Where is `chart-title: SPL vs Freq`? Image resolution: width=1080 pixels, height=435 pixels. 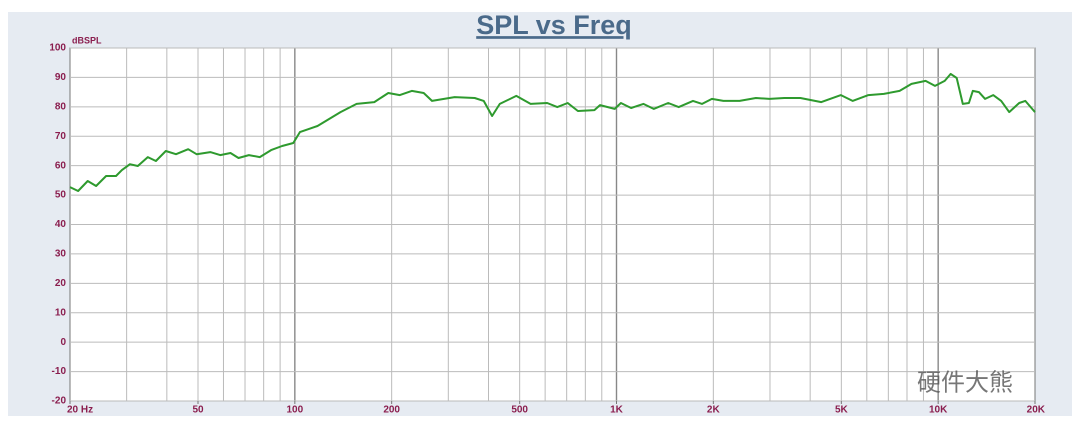 chart-title: SPL vs Freq is located at coordinates (554, 25).